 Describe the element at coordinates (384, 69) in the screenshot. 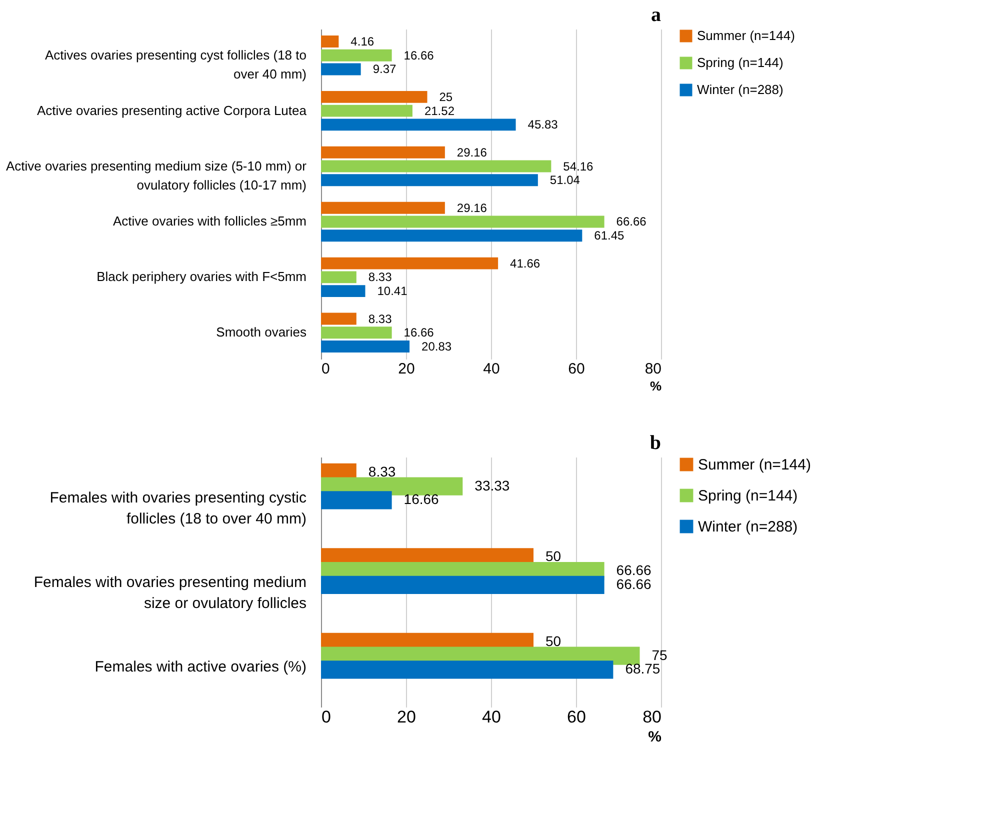

I see `data-label: 9.37` at that location.